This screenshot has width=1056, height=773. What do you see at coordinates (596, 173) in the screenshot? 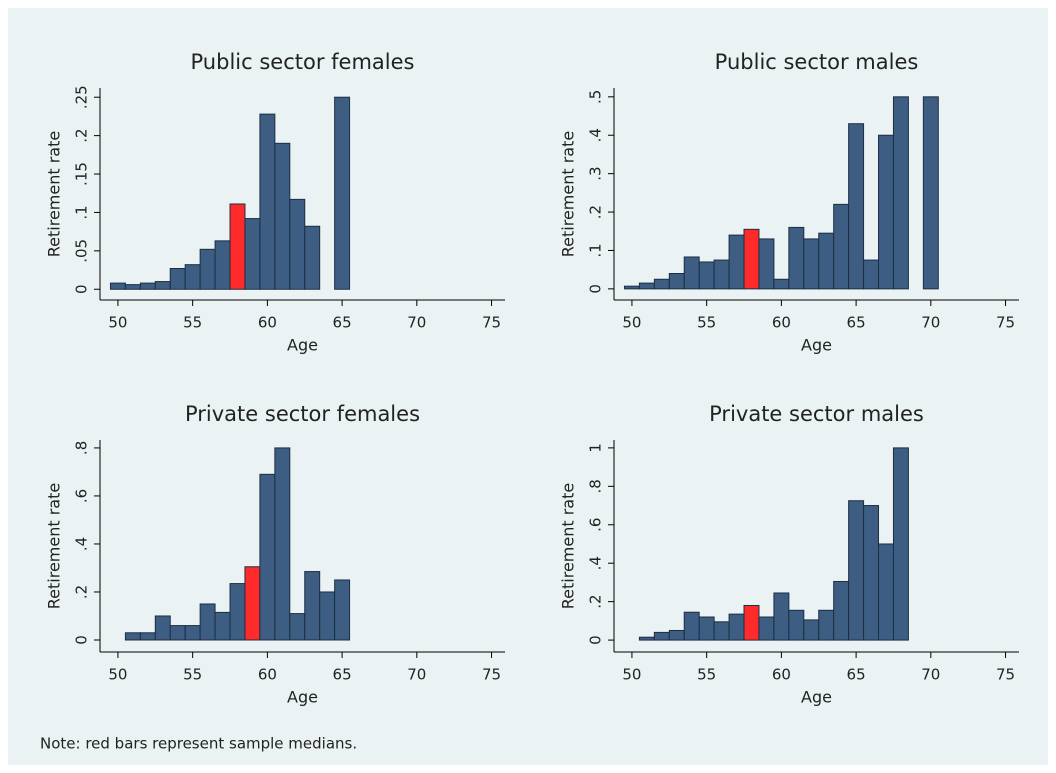
I see `y-tick-label: .3` at bounding box center [596, 173].